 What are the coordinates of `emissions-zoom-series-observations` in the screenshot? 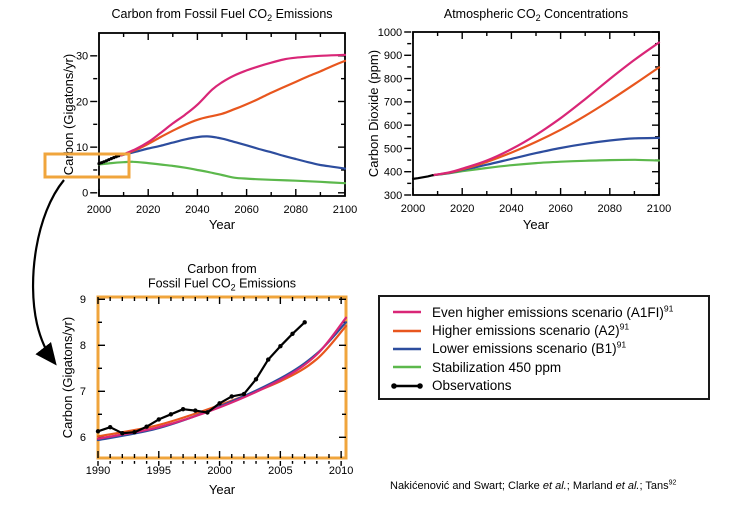 It's located at (201, 378).